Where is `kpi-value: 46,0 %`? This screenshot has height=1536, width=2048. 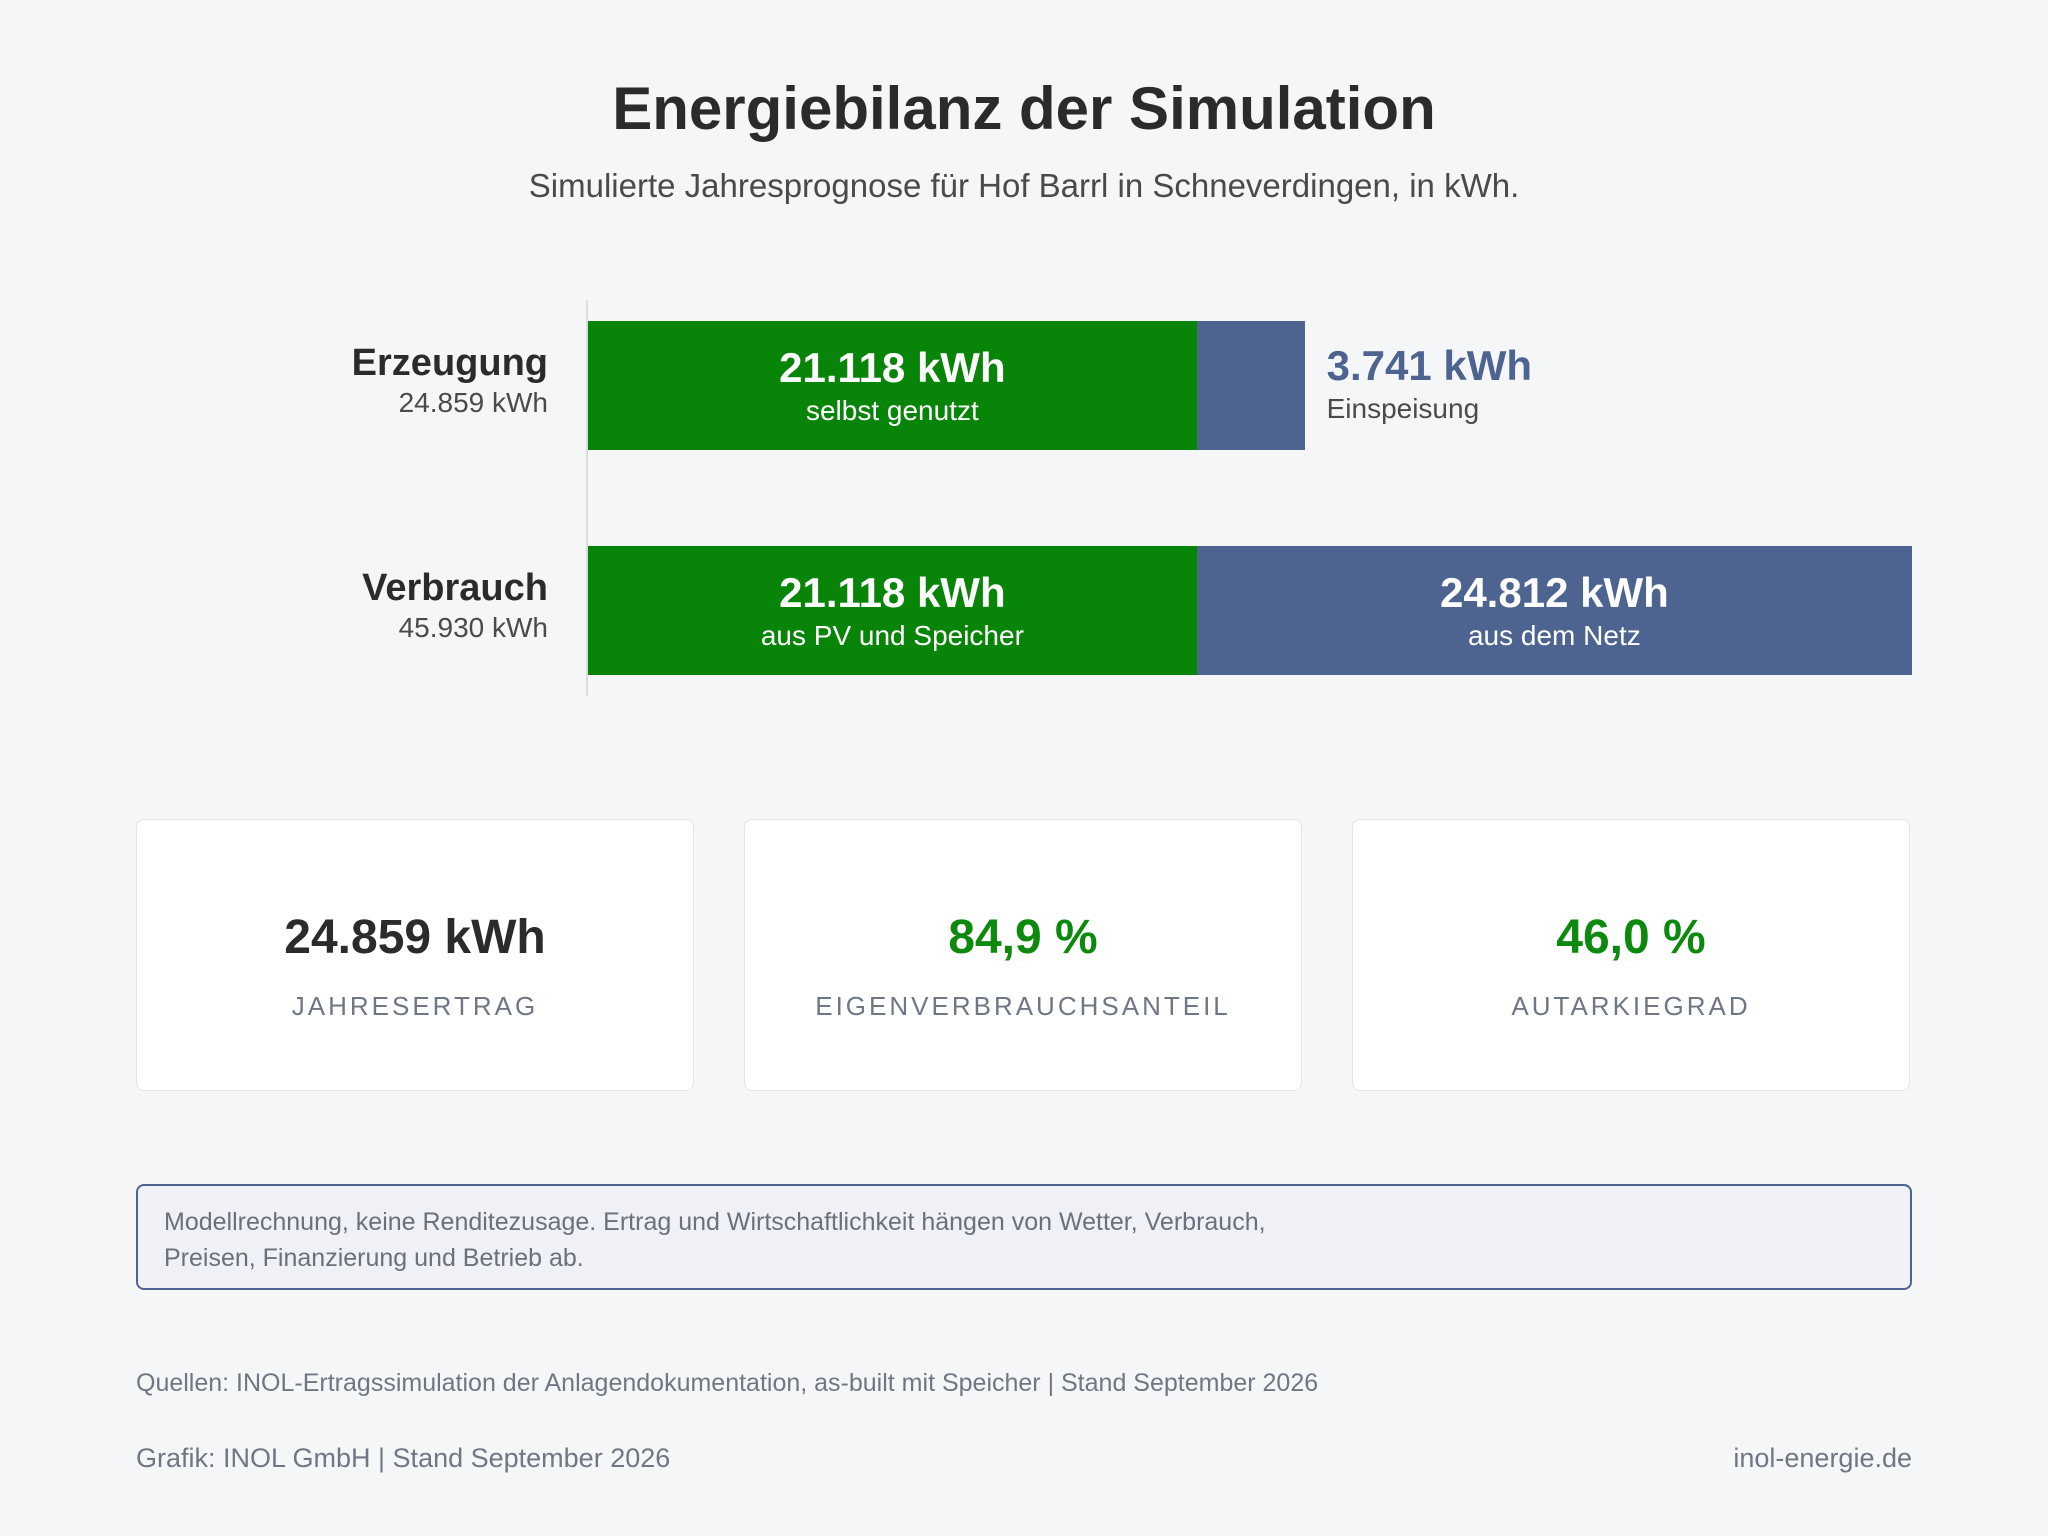
kpi-value: 46,0 % is located at coordinates (1631, 937).